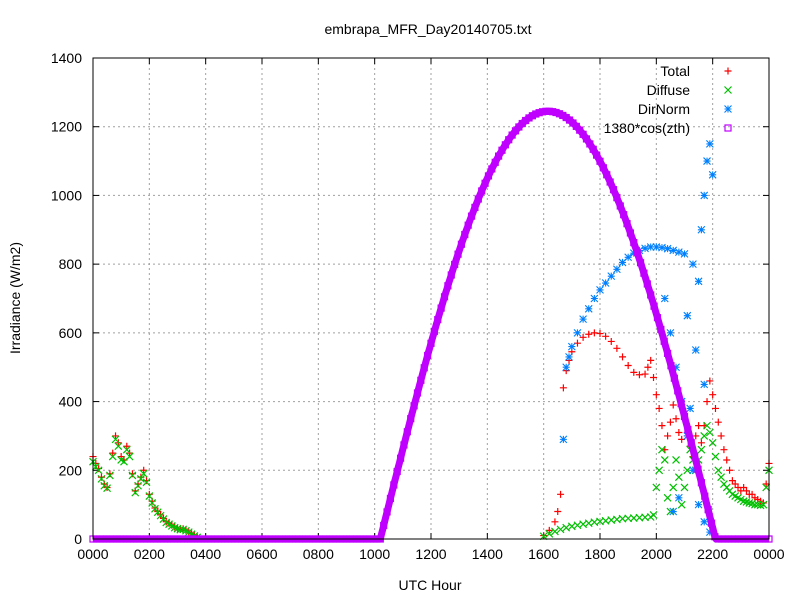  I want to click on legend-label: DirNorm, so click(664, 109).